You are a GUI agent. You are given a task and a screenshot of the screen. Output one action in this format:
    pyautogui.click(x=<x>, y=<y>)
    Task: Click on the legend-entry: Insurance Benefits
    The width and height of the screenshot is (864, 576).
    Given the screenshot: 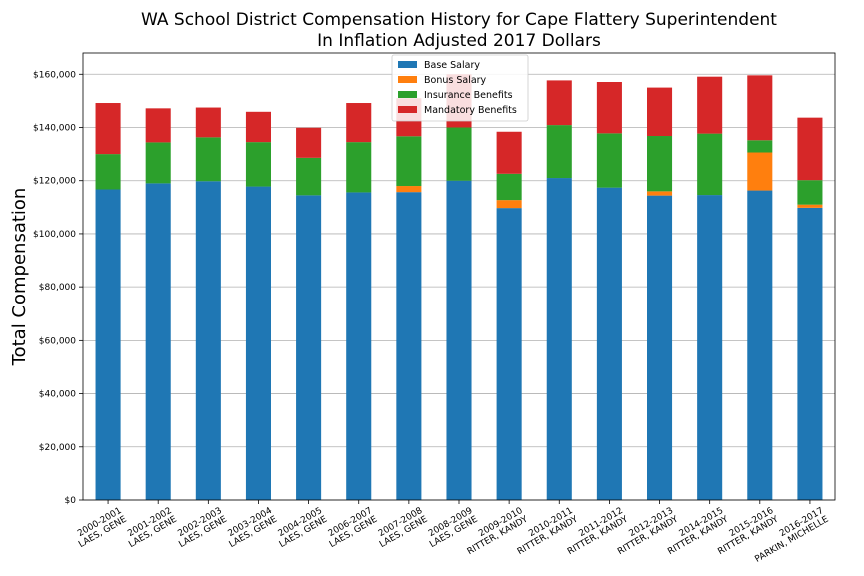 What is the action you would take?
    pyautogui.click(x=468, y=95)
    